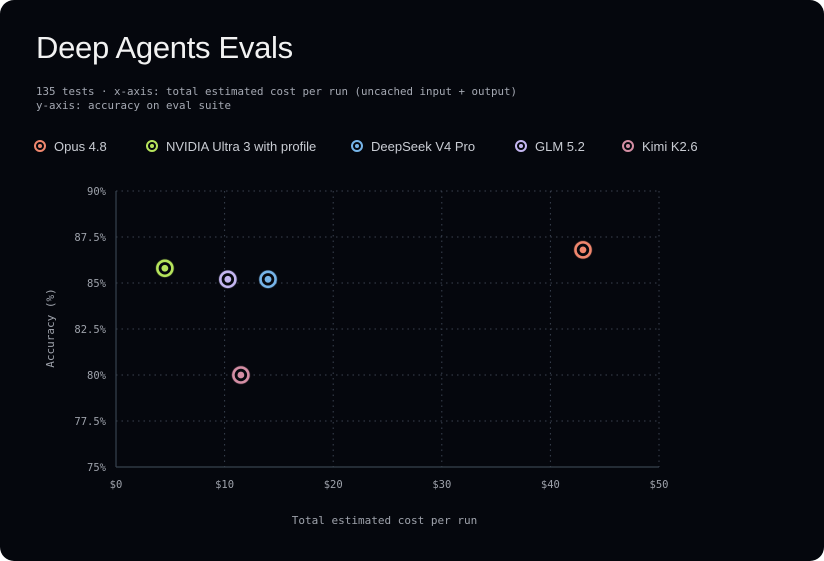 The image size is (824, 561). I want to click on x-tick-label: $40, so click(550, 485).